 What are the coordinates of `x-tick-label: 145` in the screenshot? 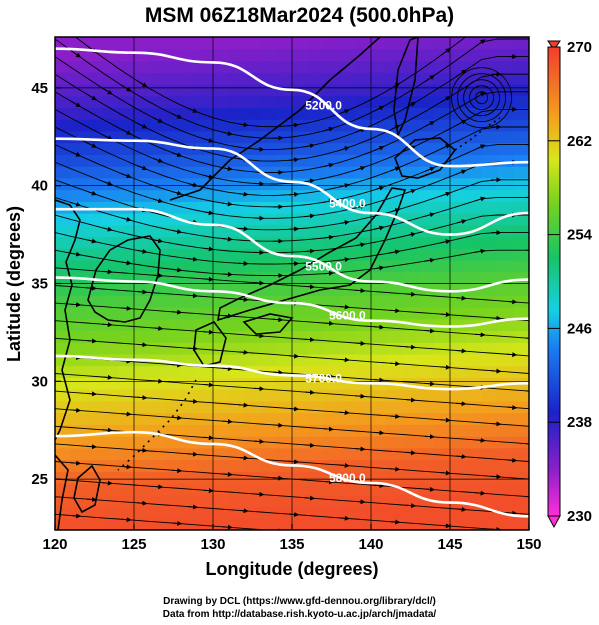 It's located at (449, 544).